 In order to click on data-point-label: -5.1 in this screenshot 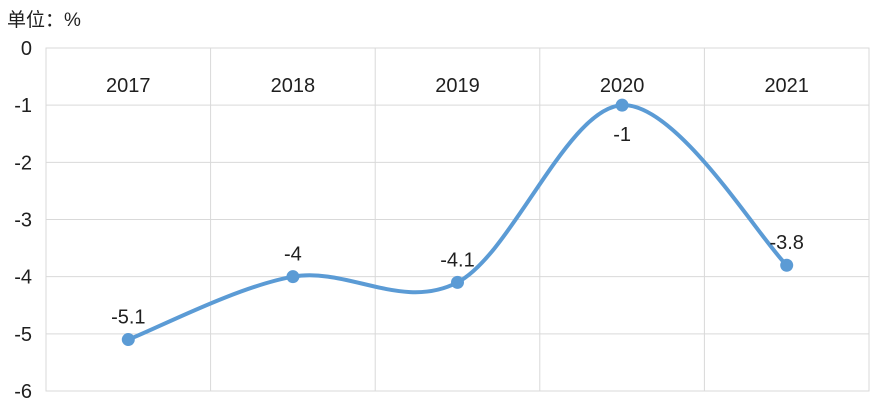, I will do `click(128, 318)`.